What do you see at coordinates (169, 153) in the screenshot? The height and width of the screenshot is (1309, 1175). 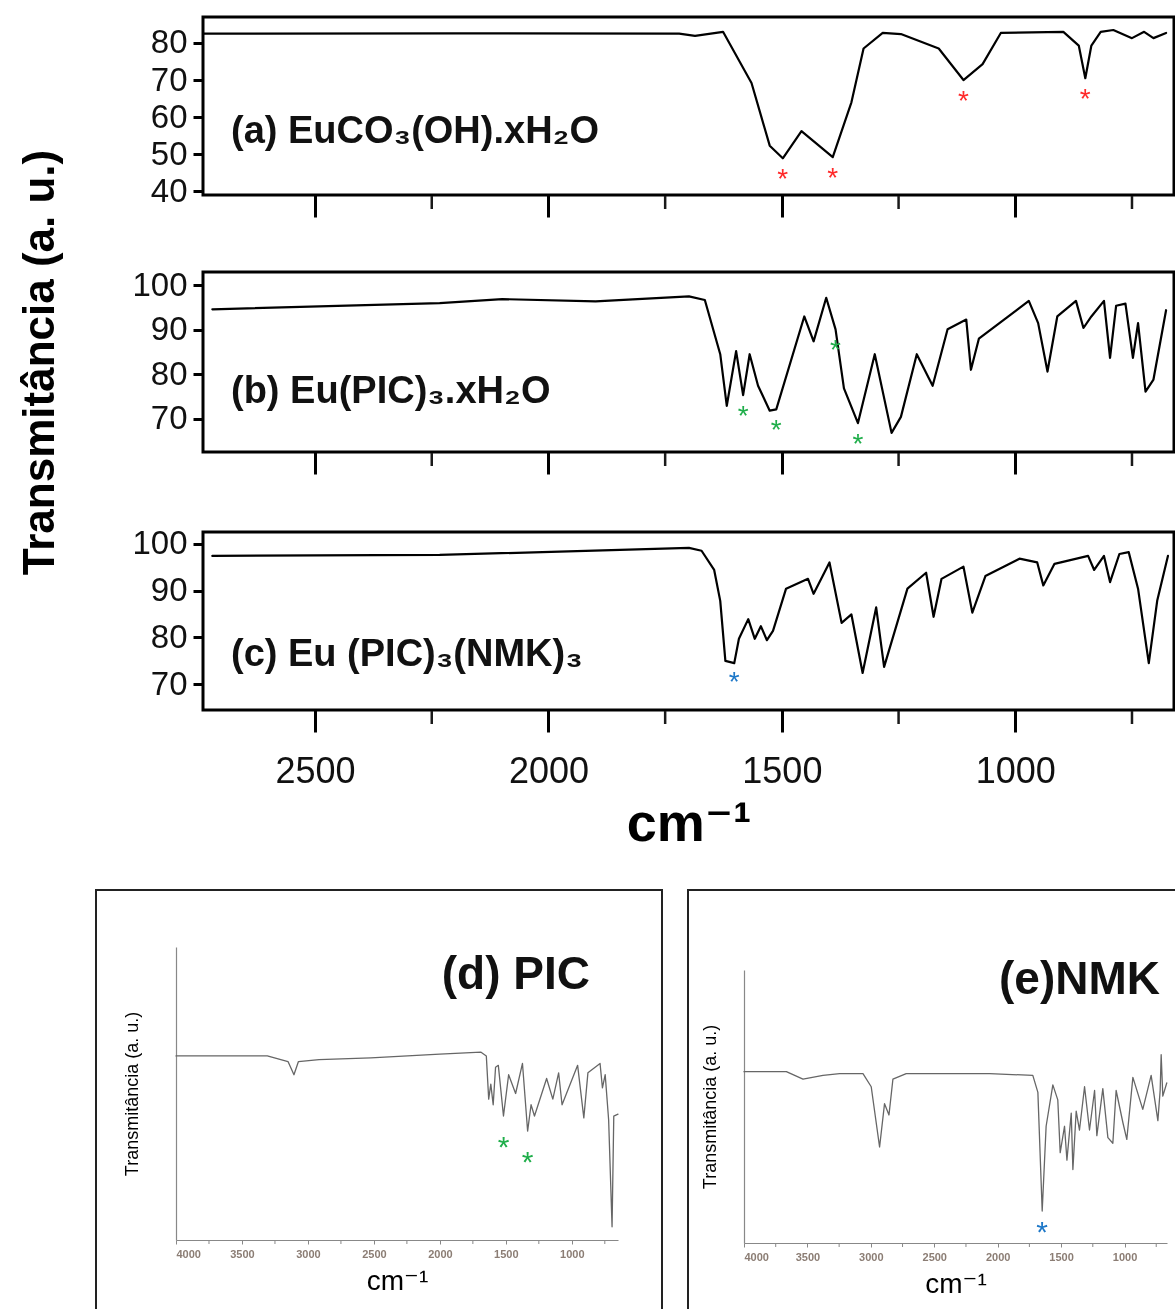 I see `y-tick-label: 50` at bounding box center [169, 153].